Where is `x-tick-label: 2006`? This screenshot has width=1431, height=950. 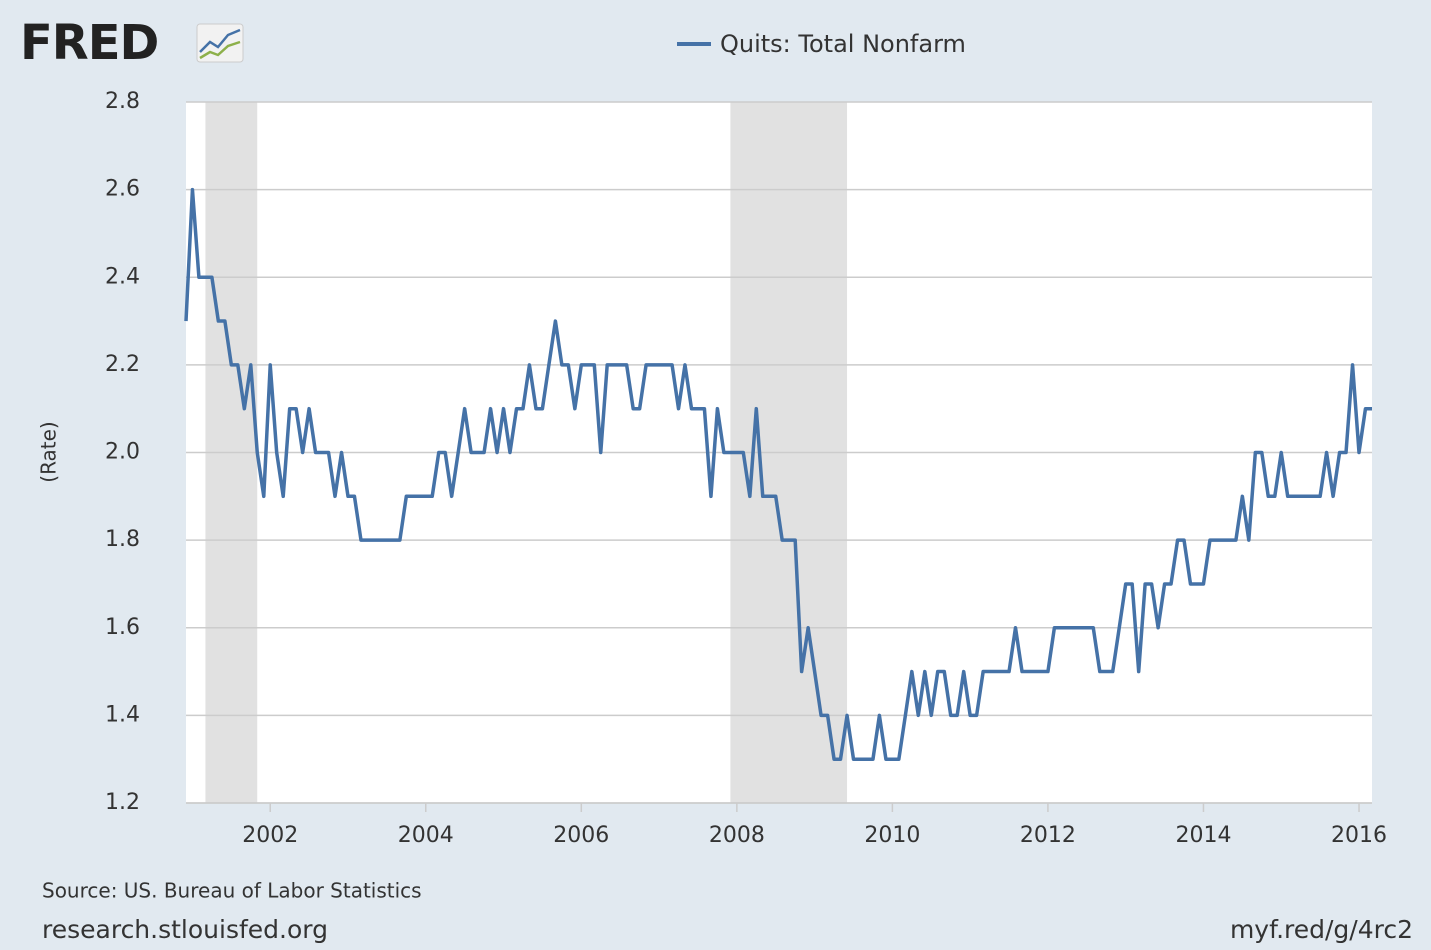 x-tick-label: 2006 is located at coordinates (581, 835).